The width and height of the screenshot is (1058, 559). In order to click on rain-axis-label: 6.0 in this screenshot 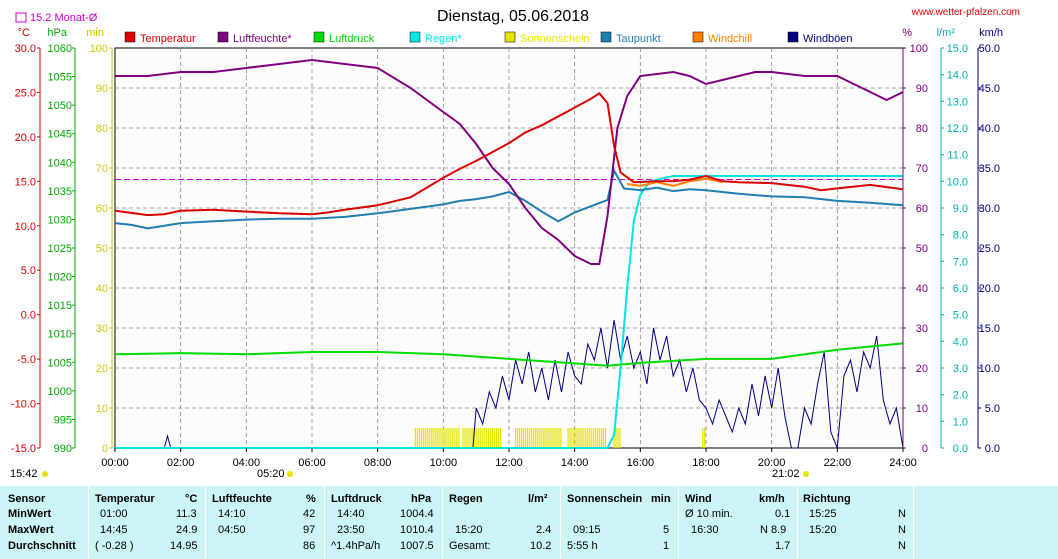, I will do `click(960, 289)`.